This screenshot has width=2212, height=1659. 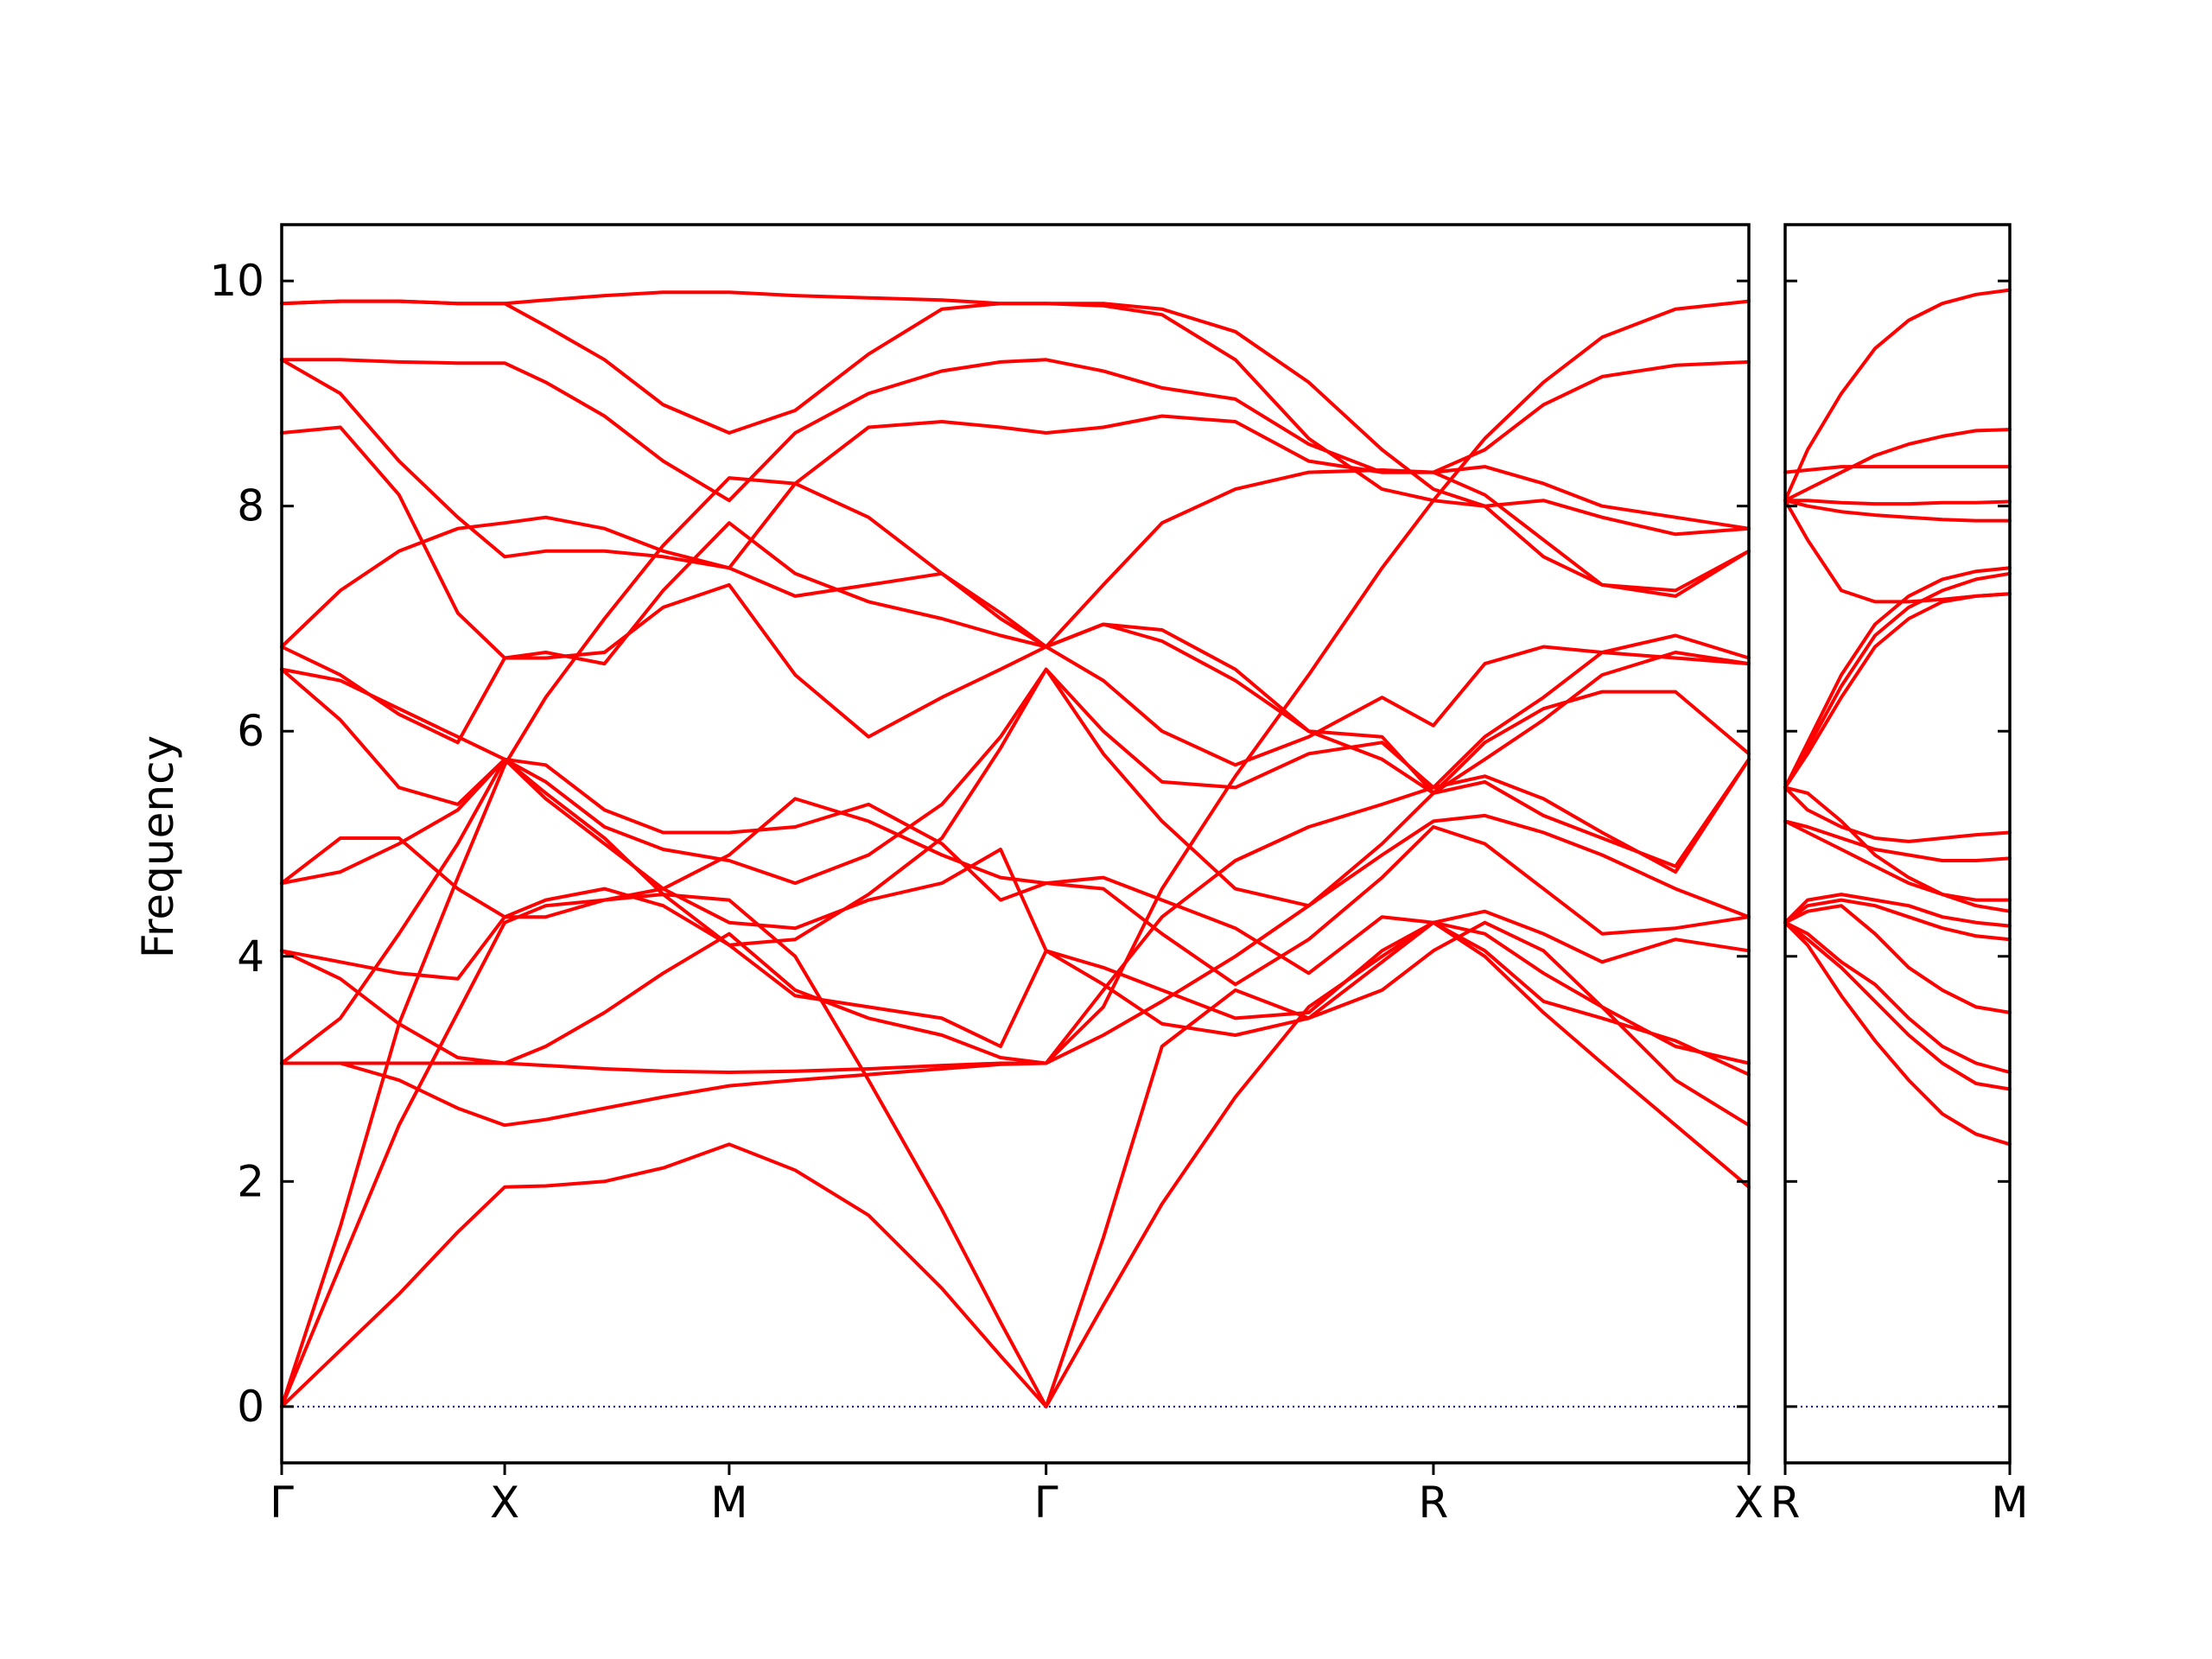 What do you see at coordinates (250, 956) in the screenshot?
I see `y-tick-label: 4` at bounding box center [250, 956].